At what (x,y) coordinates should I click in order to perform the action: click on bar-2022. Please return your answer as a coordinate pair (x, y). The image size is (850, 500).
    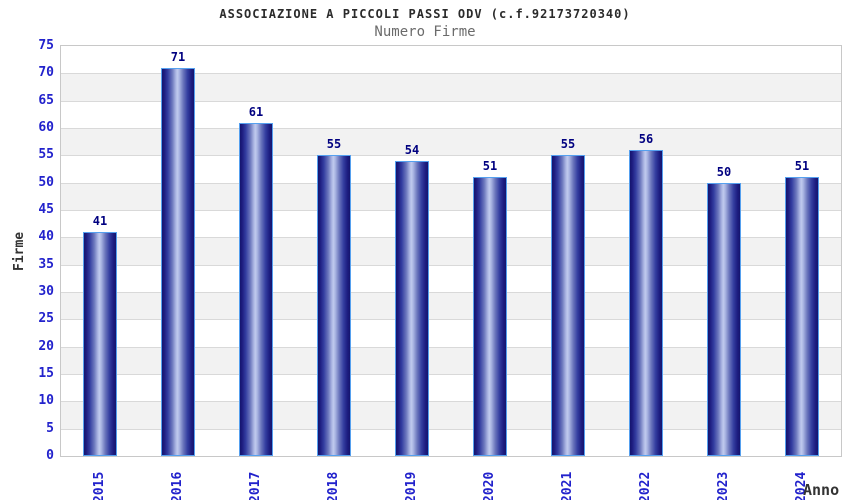
    Looking at the image, I should click on (646, 302).